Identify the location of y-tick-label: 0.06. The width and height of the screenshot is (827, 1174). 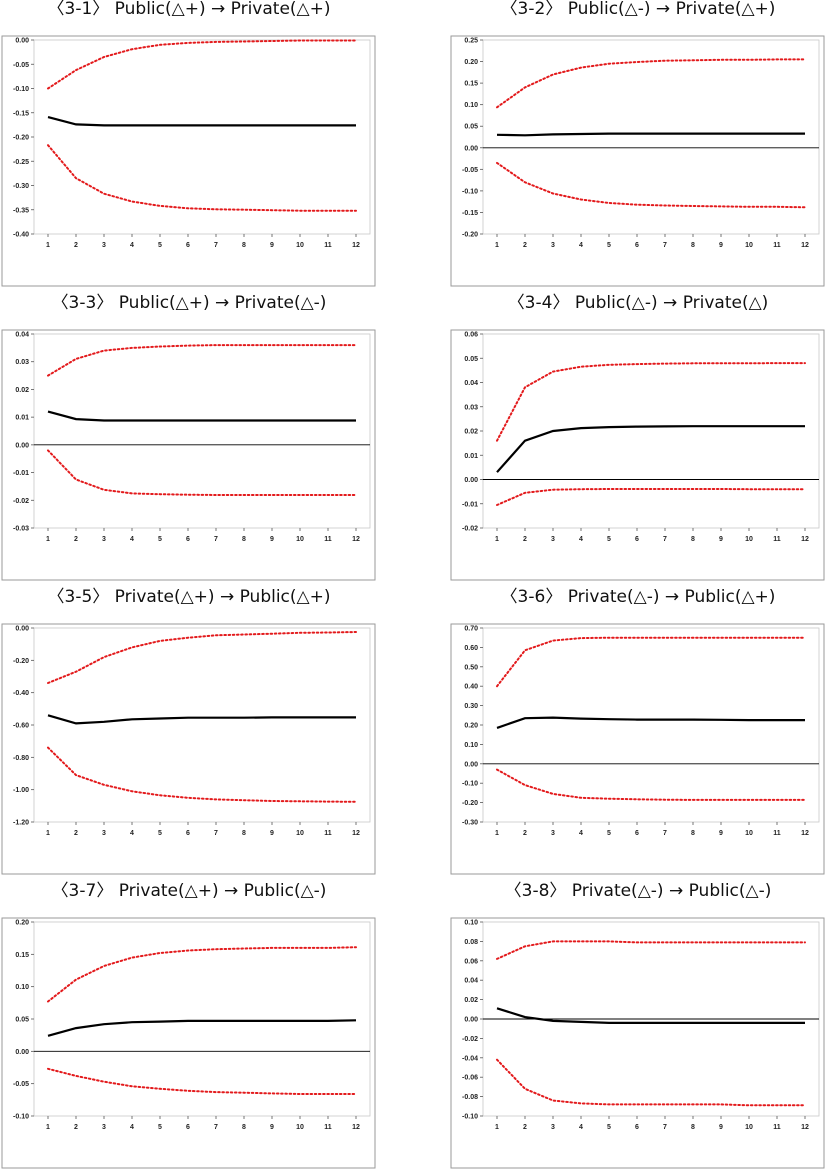
(471, 961).